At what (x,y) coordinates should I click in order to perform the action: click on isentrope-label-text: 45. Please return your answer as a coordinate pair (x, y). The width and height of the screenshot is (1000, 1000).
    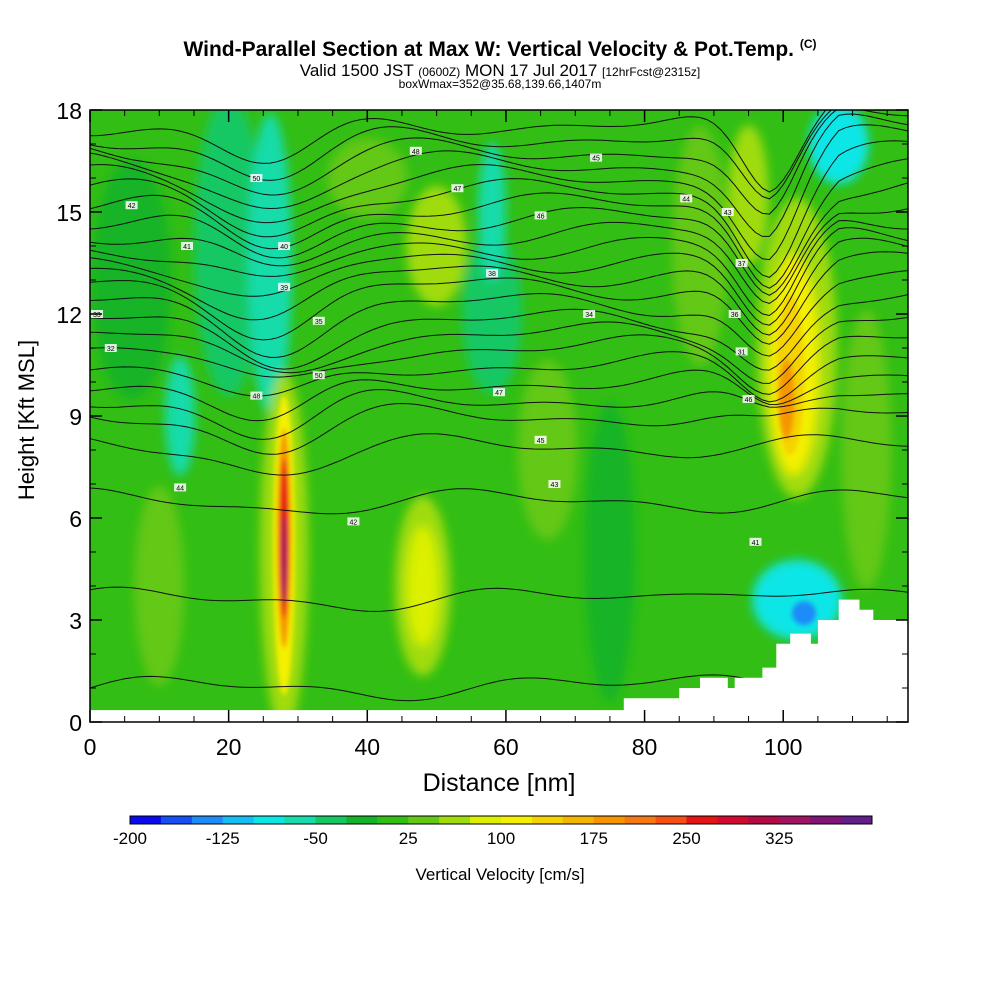
    Looking at the image, I should click on (541, 441).